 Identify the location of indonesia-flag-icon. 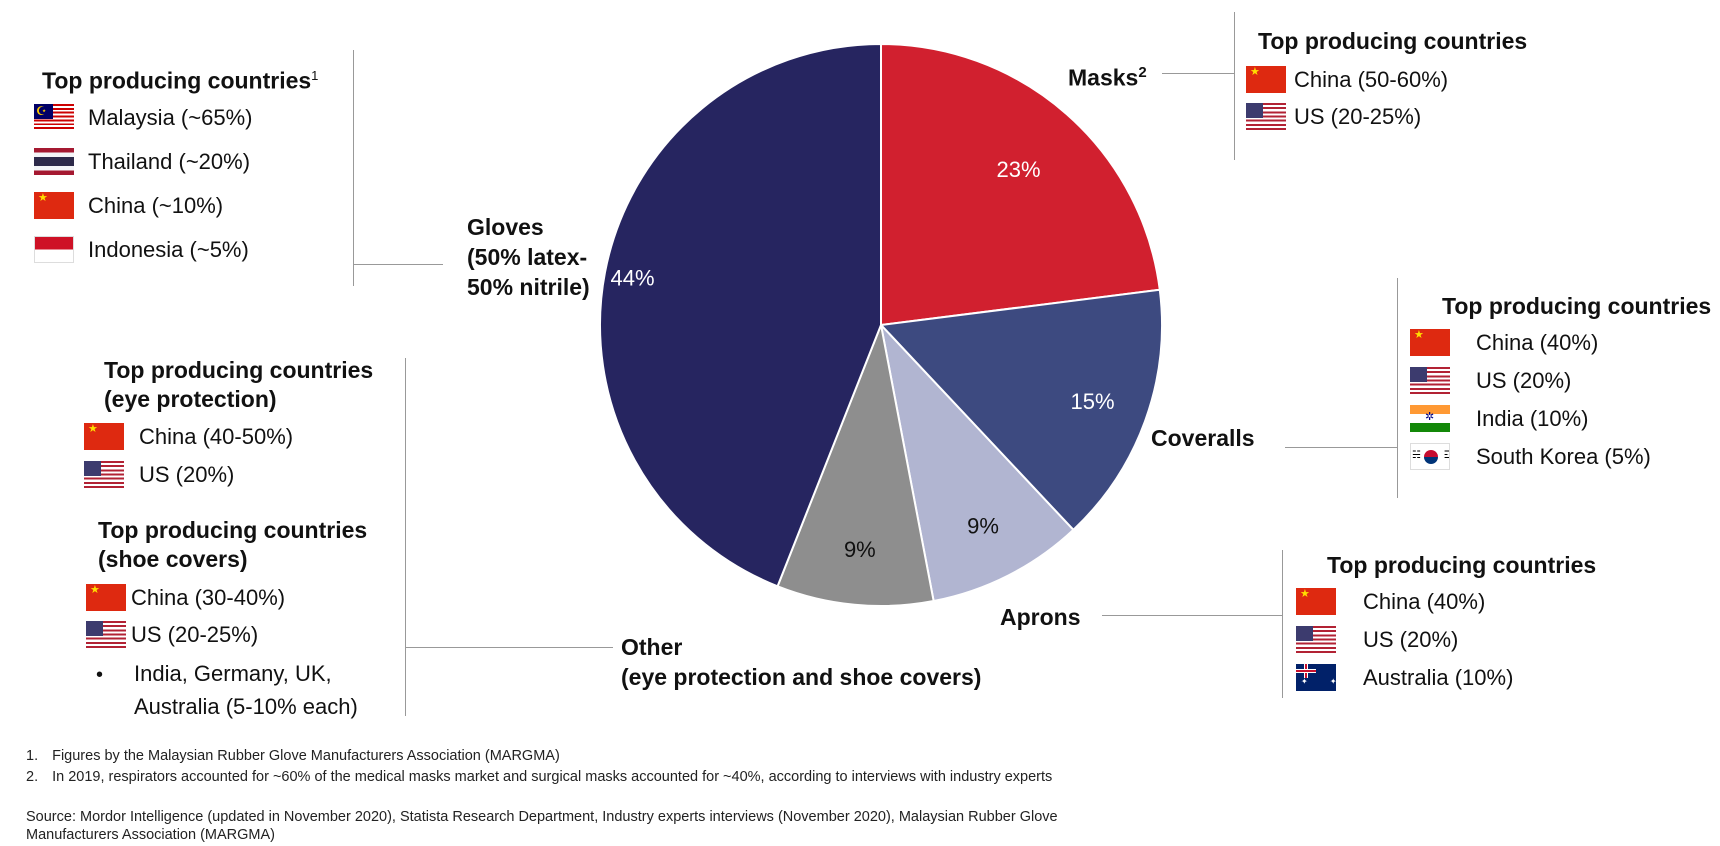
(54, 249).